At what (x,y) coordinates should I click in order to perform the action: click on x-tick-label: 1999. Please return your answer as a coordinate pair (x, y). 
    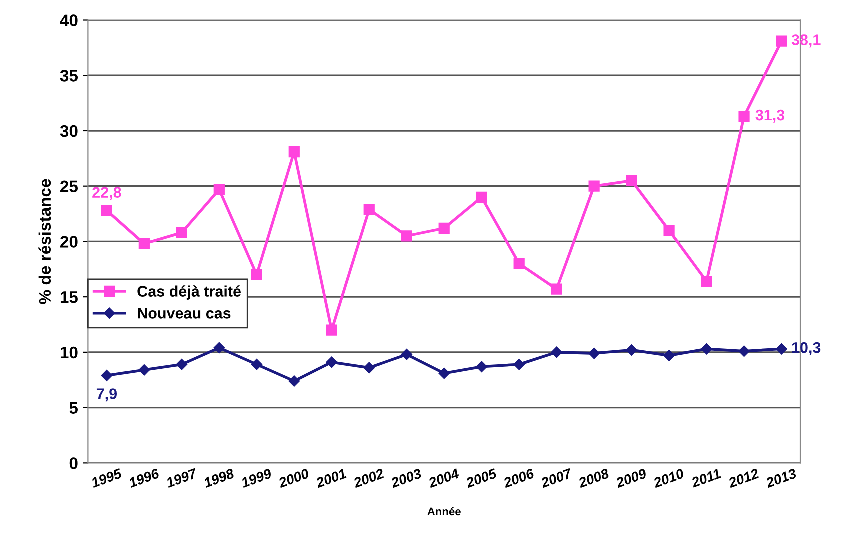
    Looking at the image, I should click on (256, 478).